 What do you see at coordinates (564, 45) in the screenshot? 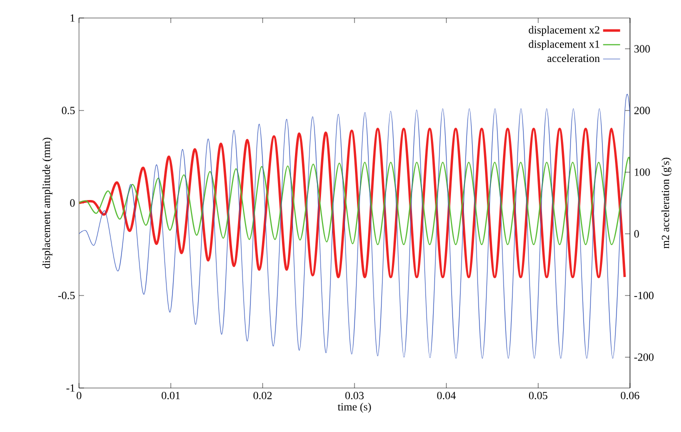
I see `legend-label: displacement x1` at bounding box center [564, 45].